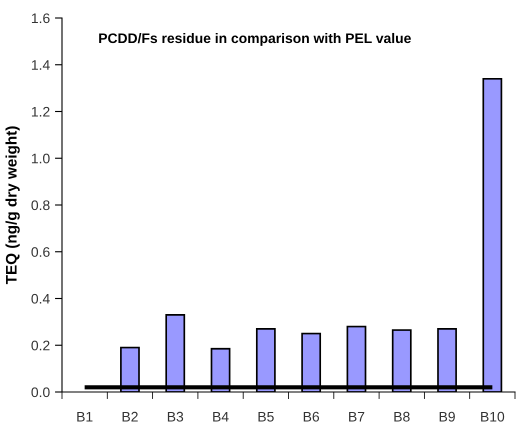 The width and height of the screenshot is (521, 429). I want to click on y-axis-title: TEQ (ng/g dry weight), so click(12, 205).